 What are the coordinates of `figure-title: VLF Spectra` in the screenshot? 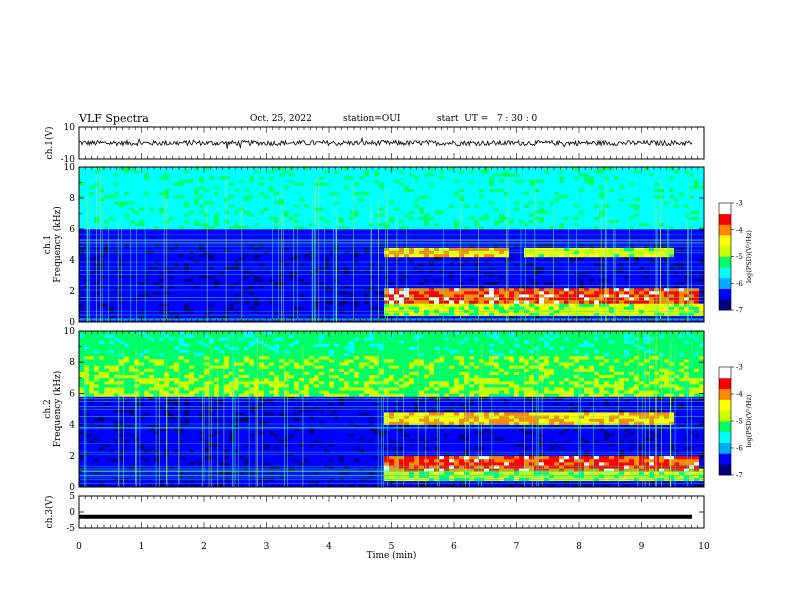 It's located at (114, 118).